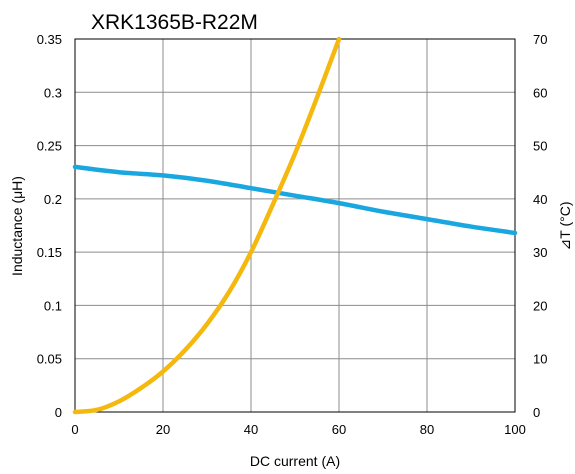 This screenshot has height=474, width=575. What do you see at coordinates (53, 199) in the screenshot?
I see `left-tick-label: 0.2` at bounding box center [53, 199].